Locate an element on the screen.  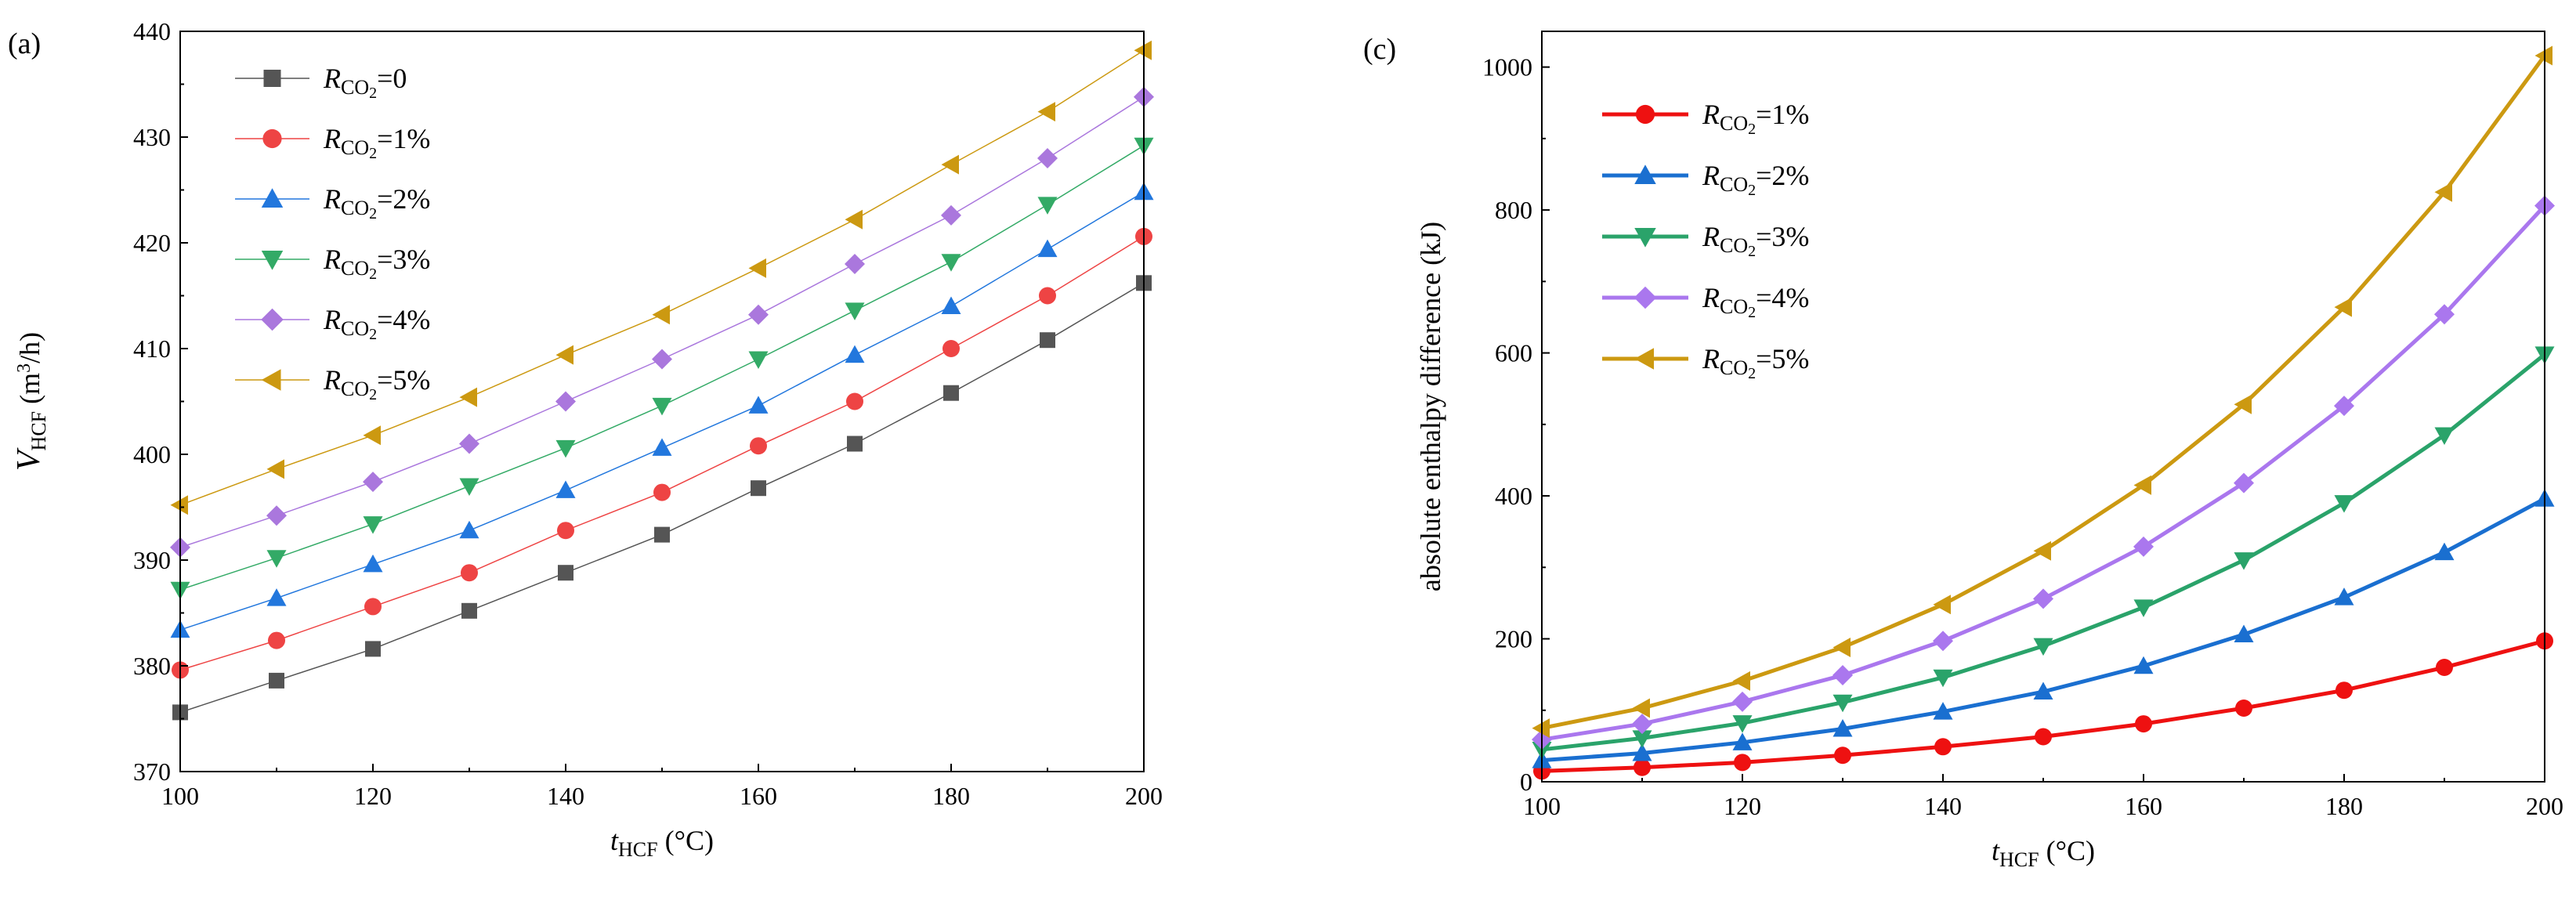
legend-entry-3: RCO2=3% is located at coordinates (1705, 240).